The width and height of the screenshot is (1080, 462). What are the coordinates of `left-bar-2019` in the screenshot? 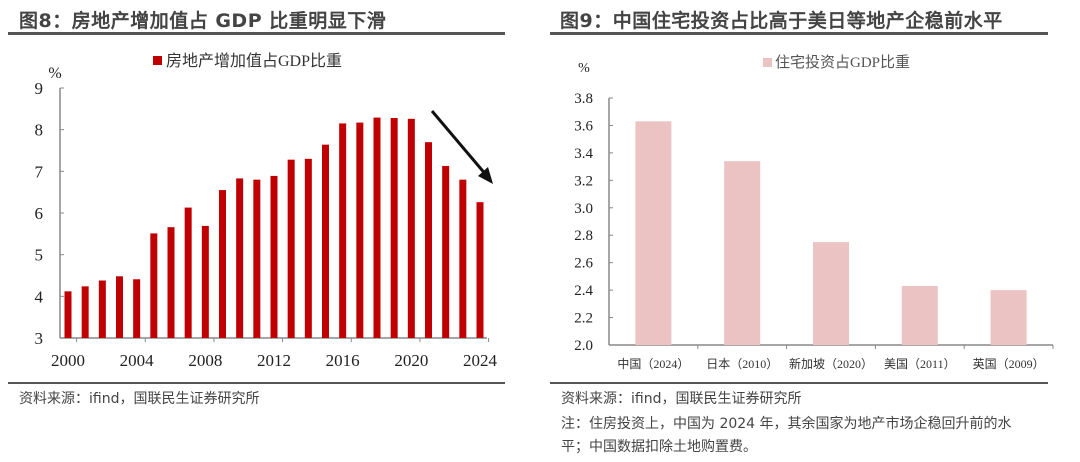 It's located at (394, 228).